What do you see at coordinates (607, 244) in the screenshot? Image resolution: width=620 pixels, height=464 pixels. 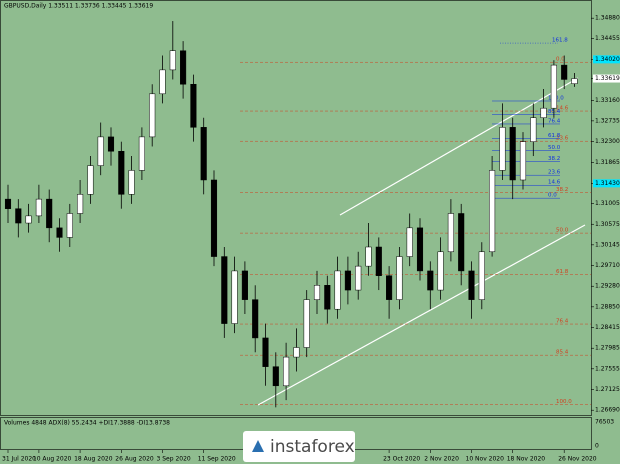 I see `y-tick-label: 1.30145` at bounding box center [607, 244].